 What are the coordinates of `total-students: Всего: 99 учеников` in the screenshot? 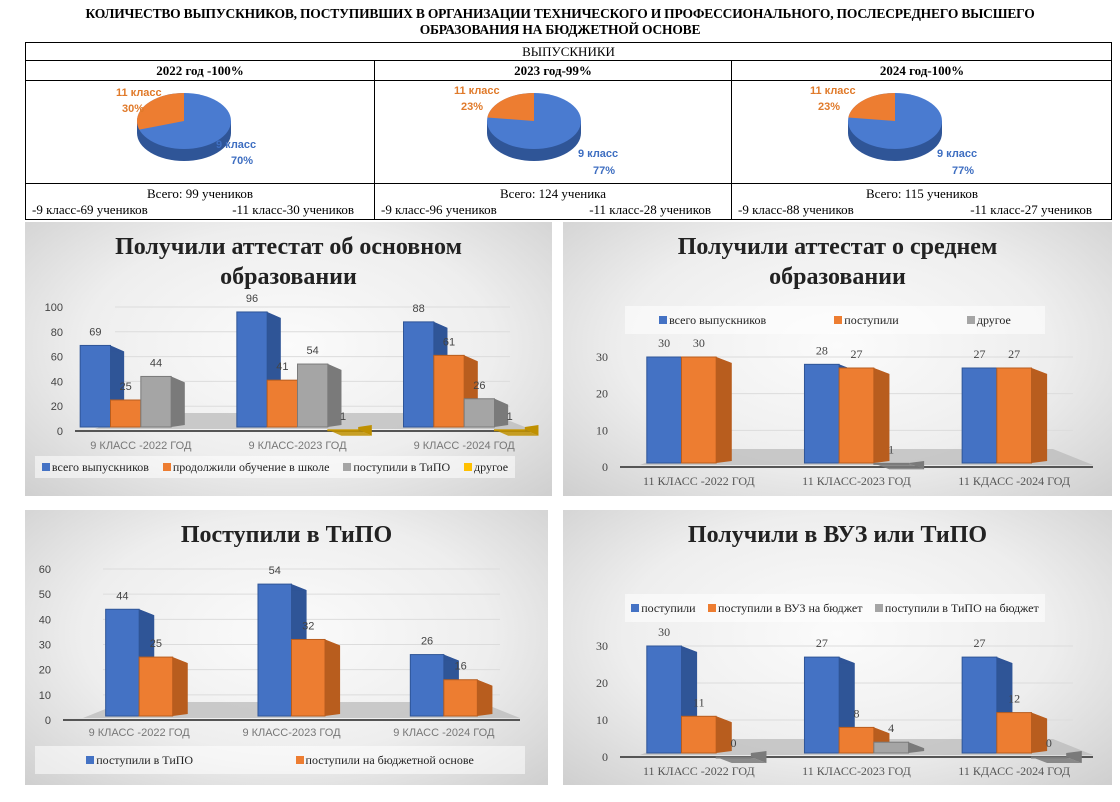 It's located at (199, 193).